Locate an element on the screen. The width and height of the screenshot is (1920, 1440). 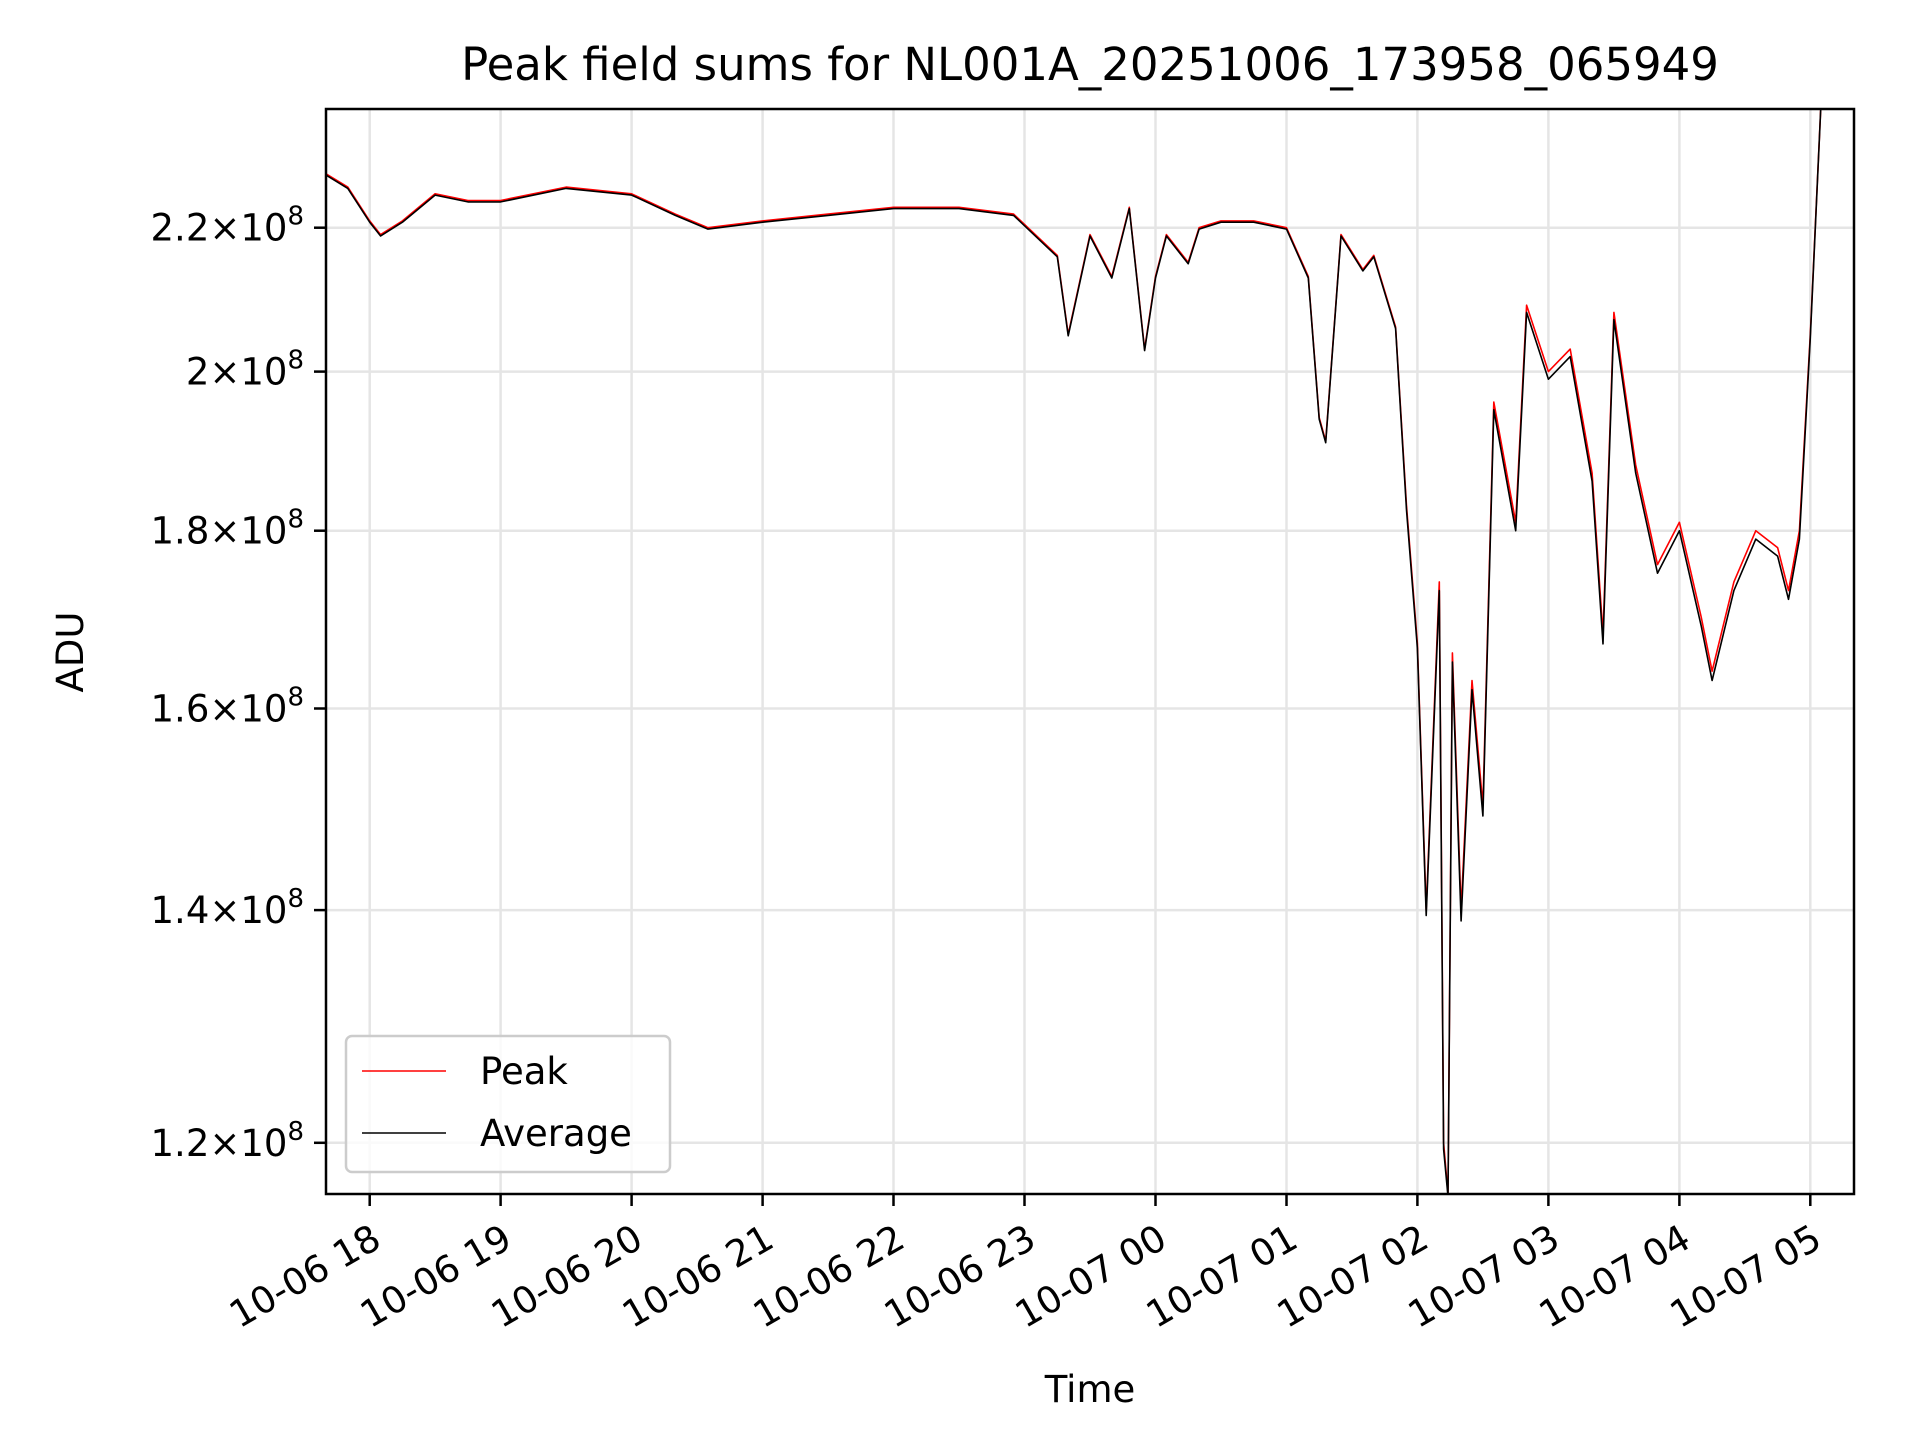
y-axis-label: ADU is located at coordinates (70, 652).